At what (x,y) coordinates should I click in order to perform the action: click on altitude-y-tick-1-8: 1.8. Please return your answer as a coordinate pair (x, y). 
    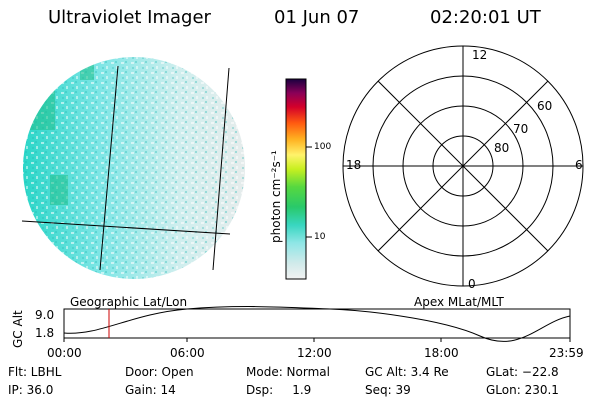
    Looking at the image, I should click on (45, 333).